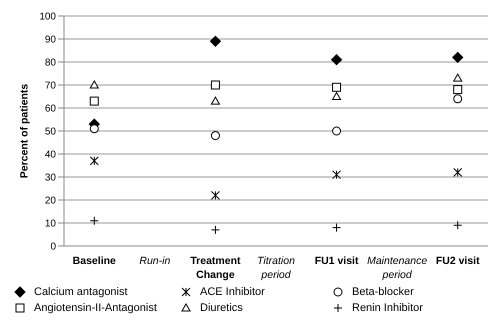 The image size is (500, 335). Describe the element at coordinates (24, 131) in the screenshot. I see `y-axis-title: Percent of patients` at that location.